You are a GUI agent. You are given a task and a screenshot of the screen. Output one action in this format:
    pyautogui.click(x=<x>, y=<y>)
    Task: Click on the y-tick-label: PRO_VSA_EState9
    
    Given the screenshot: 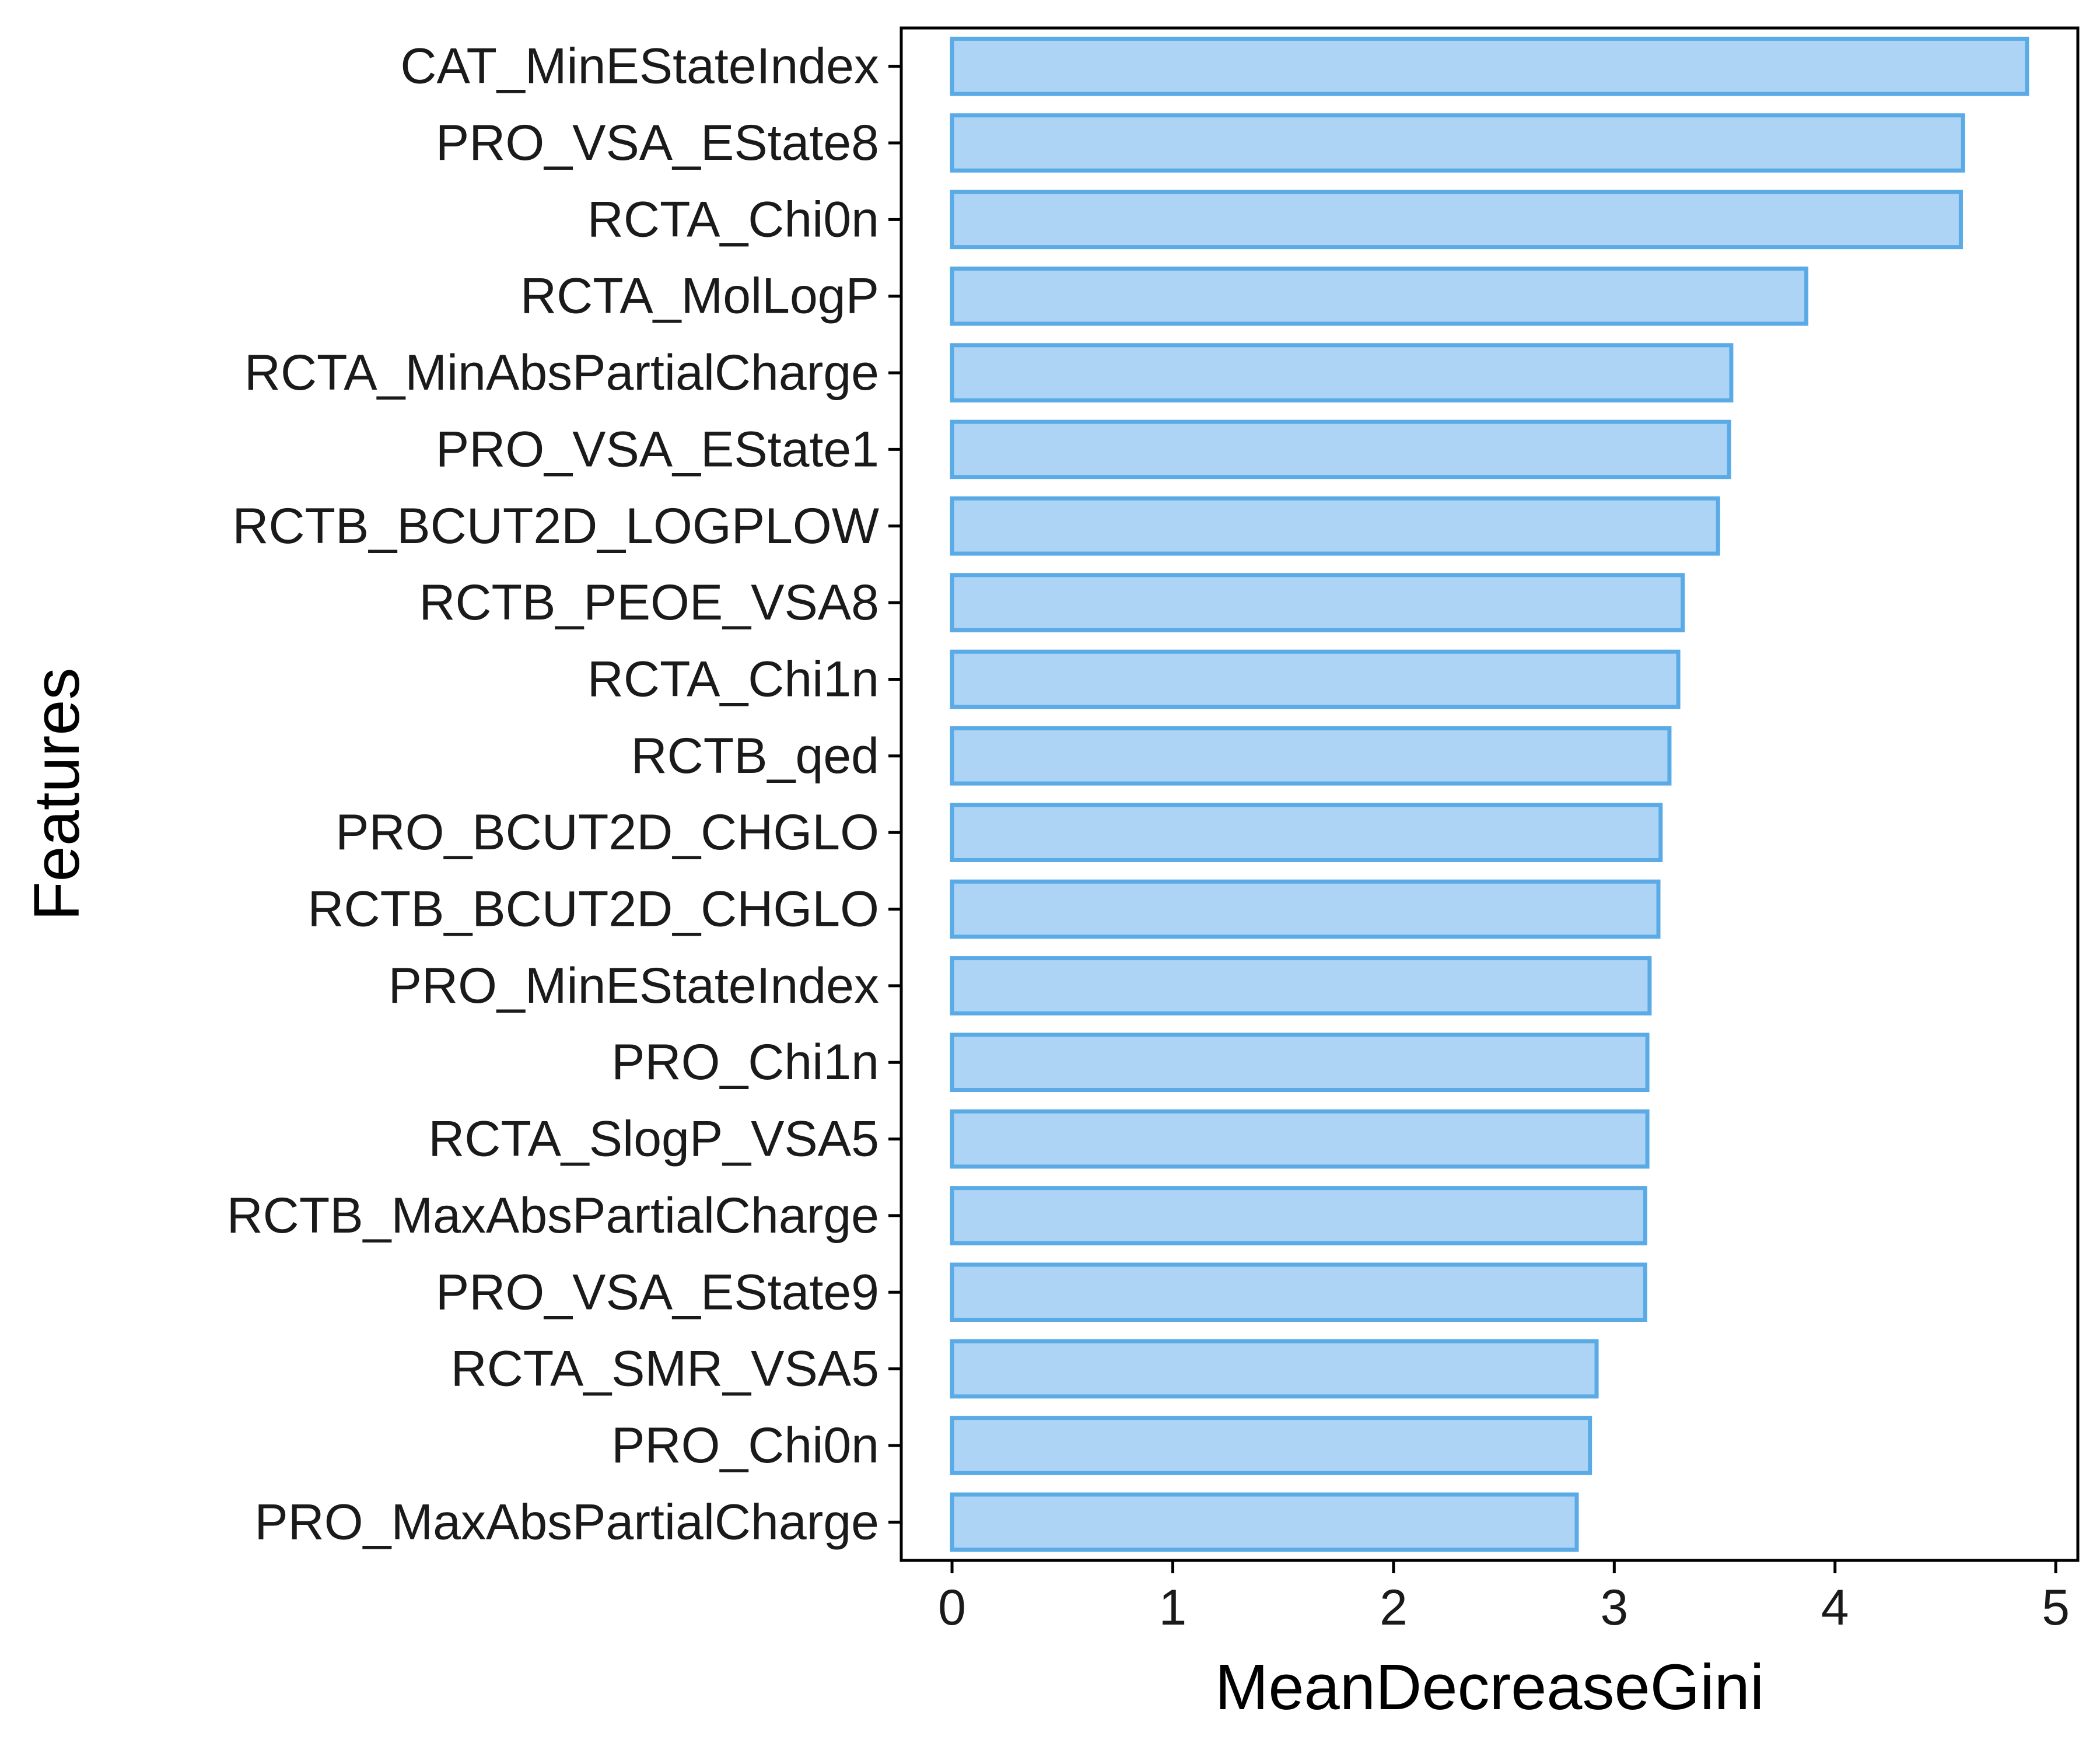 What is the action you would take?
    pyautogui.click(x=657, y=1292)
    